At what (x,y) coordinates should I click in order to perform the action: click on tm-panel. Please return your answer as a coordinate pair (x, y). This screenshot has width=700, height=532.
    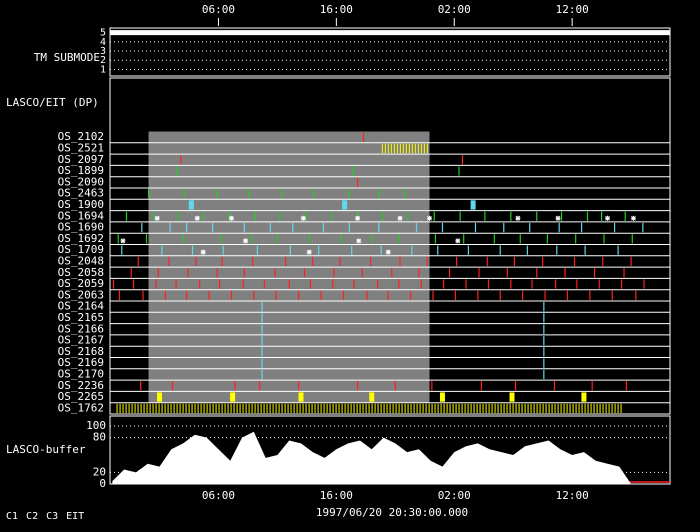
    Looking at the image, I should click on (390, 52).